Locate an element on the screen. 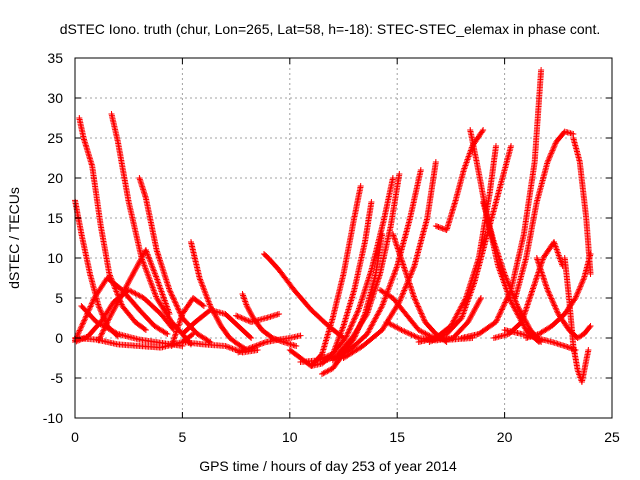 Image resolution: width=640 pixels, height=480 pixels. x-tick-label: 0 is located at coordinates (75, 437).